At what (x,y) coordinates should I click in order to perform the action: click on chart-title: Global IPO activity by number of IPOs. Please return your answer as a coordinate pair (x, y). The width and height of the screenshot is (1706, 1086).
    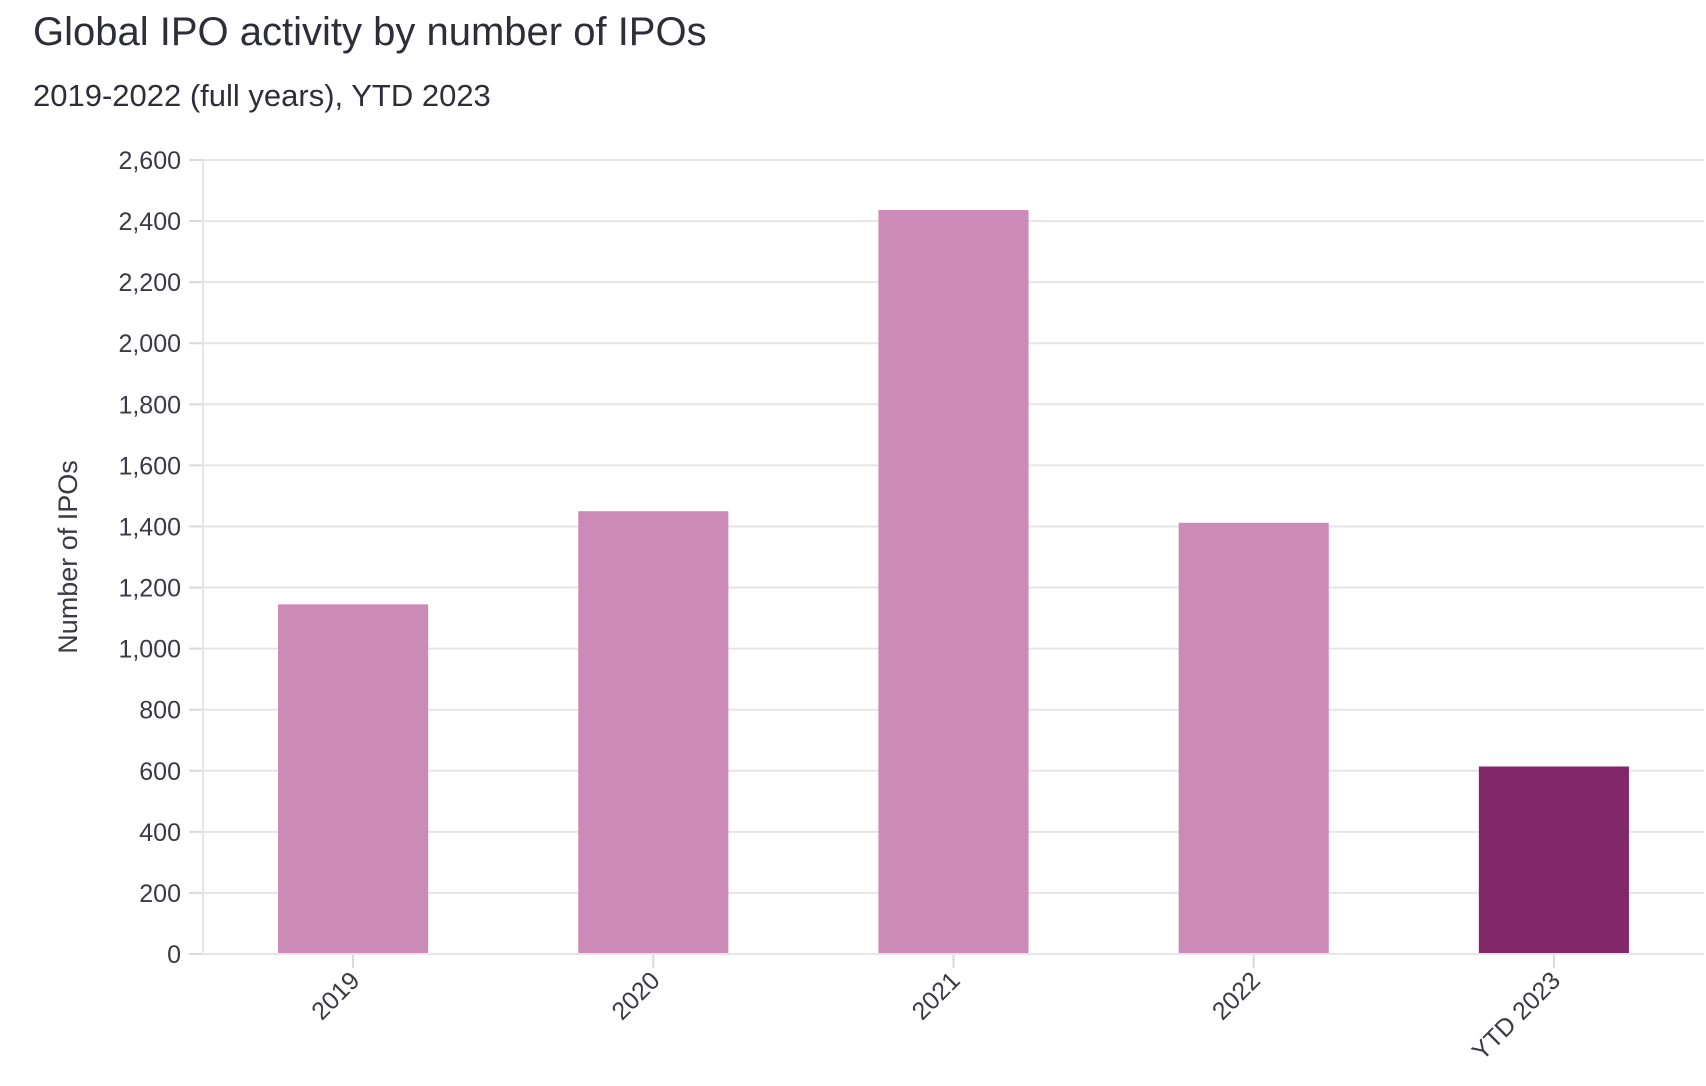
    Looking at the image, I should click on (370, 32).